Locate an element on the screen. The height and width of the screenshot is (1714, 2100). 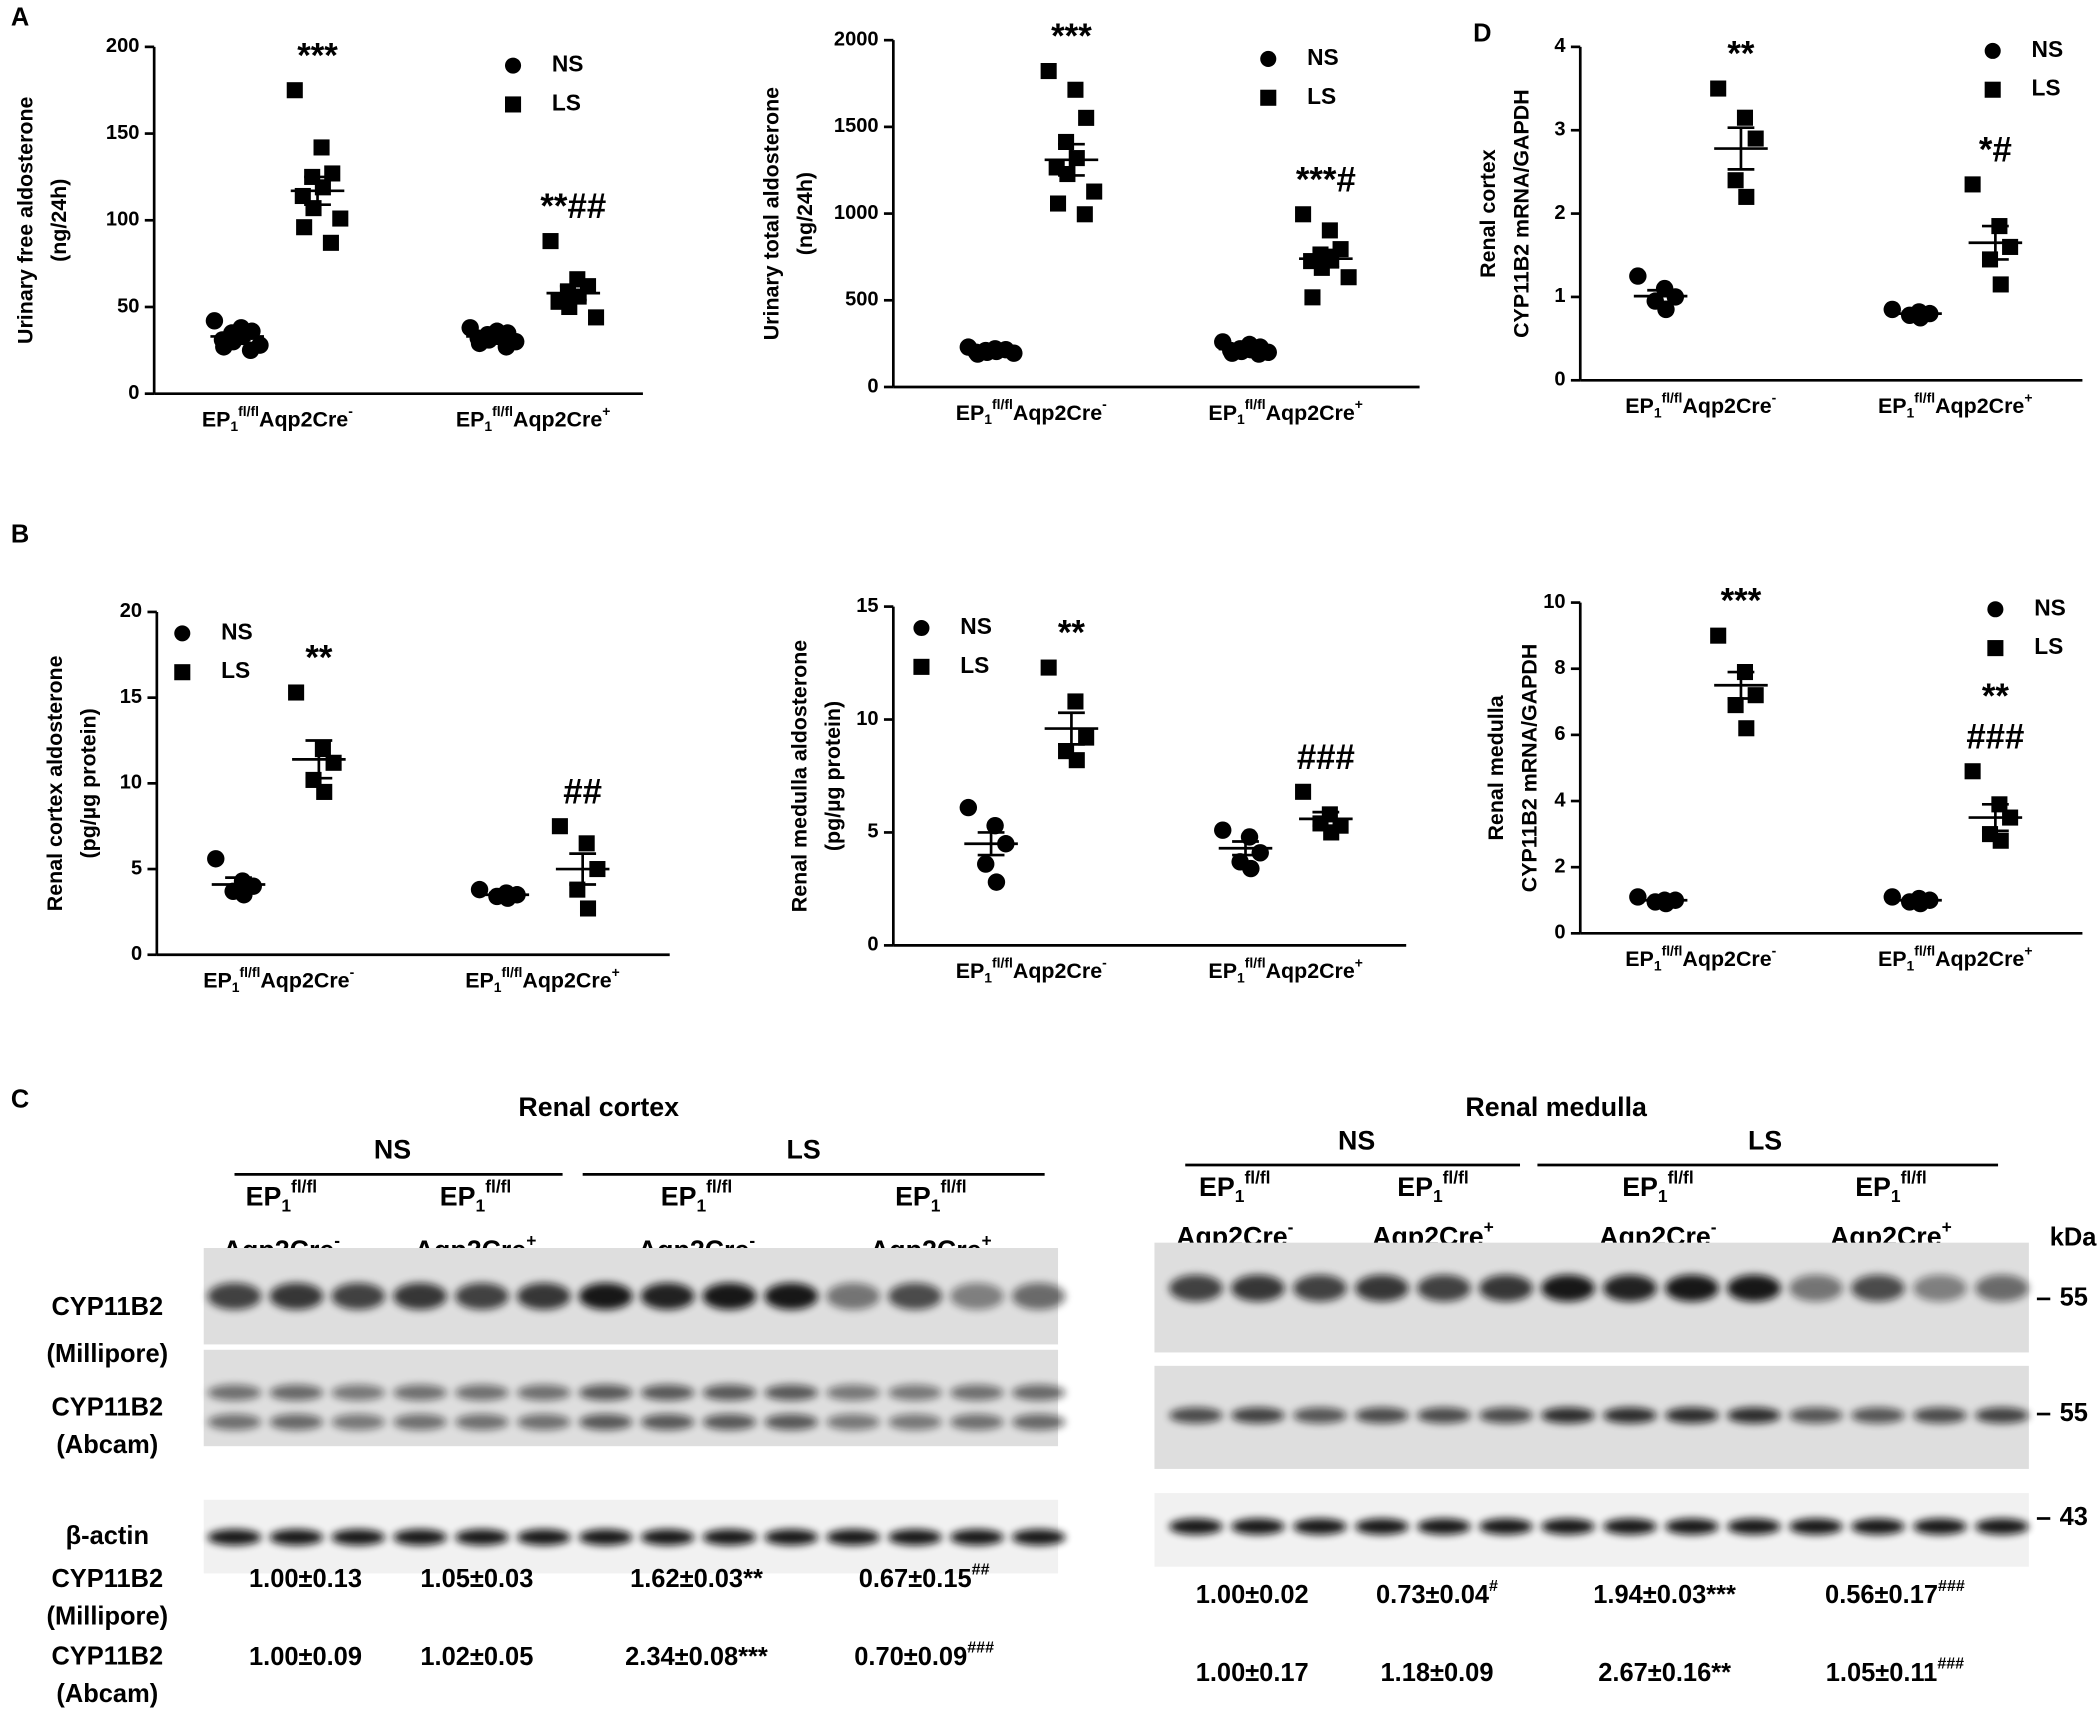
quant-value: 2.67±0.16** is located at coordinates (1664, 1673).